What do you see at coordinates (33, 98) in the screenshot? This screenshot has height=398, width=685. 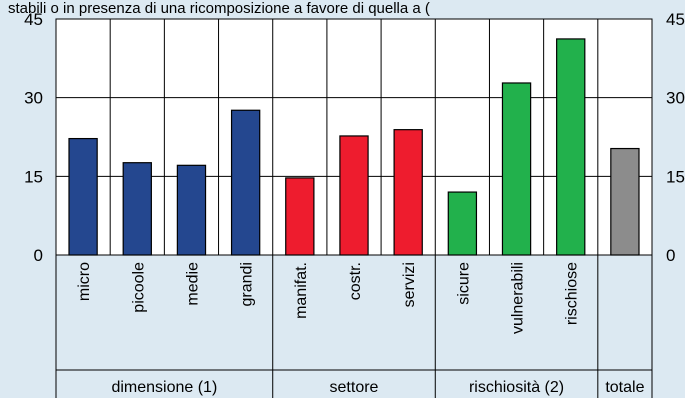 I see `y-tick-label-left: 30` at bounding box center [33, 98].